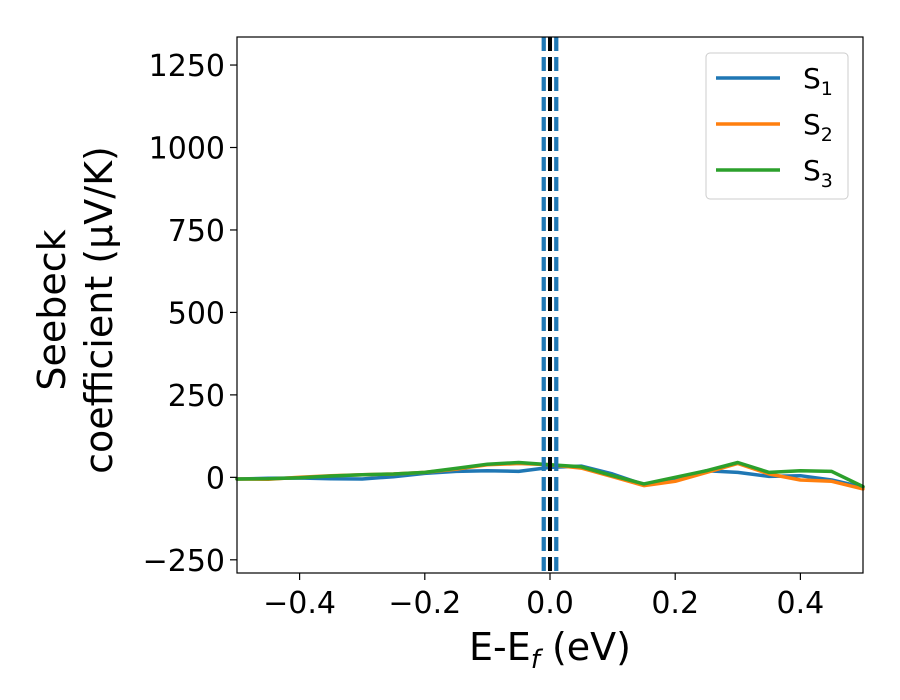  Describe the element at coordinates (184, 561) in the screenshot. I see `y-tick-label: −250` at that location.